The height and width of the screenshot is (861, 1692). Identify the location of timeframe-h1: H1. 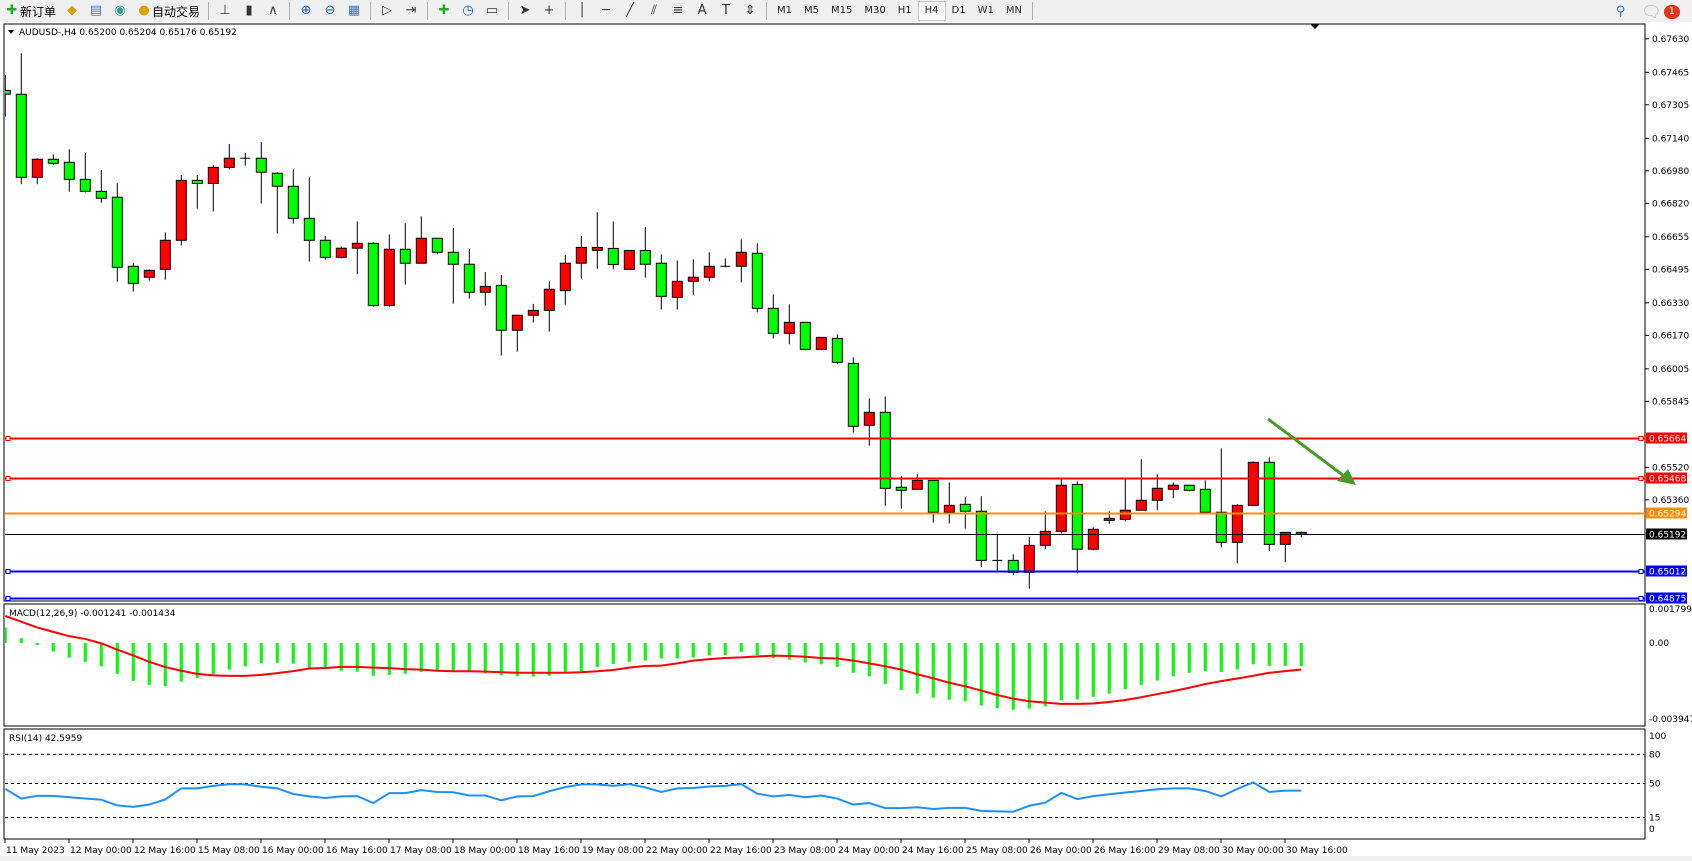
(904, 10).